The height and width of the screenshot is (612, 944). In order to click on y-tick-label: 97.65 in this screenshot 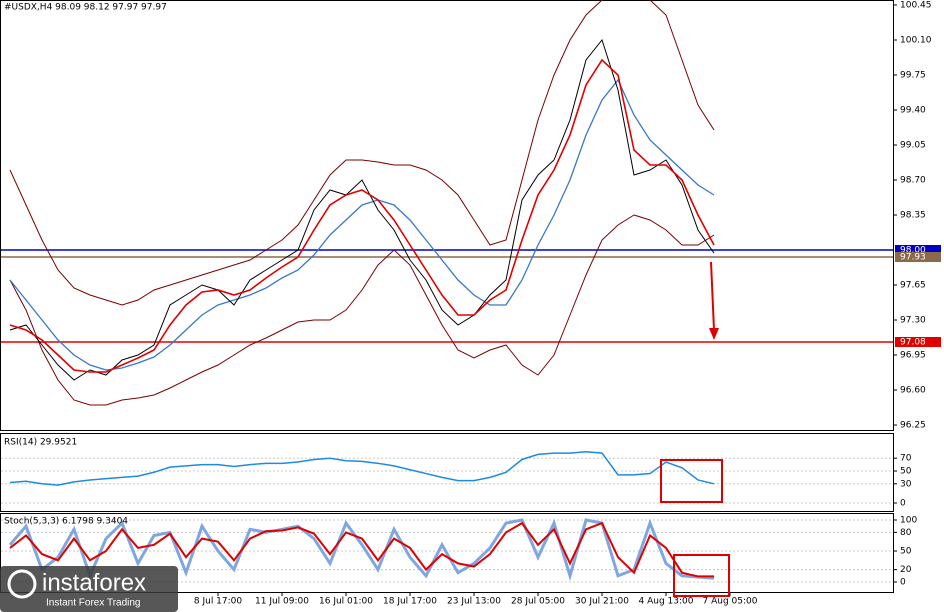, I will do `click(913, 286)`.